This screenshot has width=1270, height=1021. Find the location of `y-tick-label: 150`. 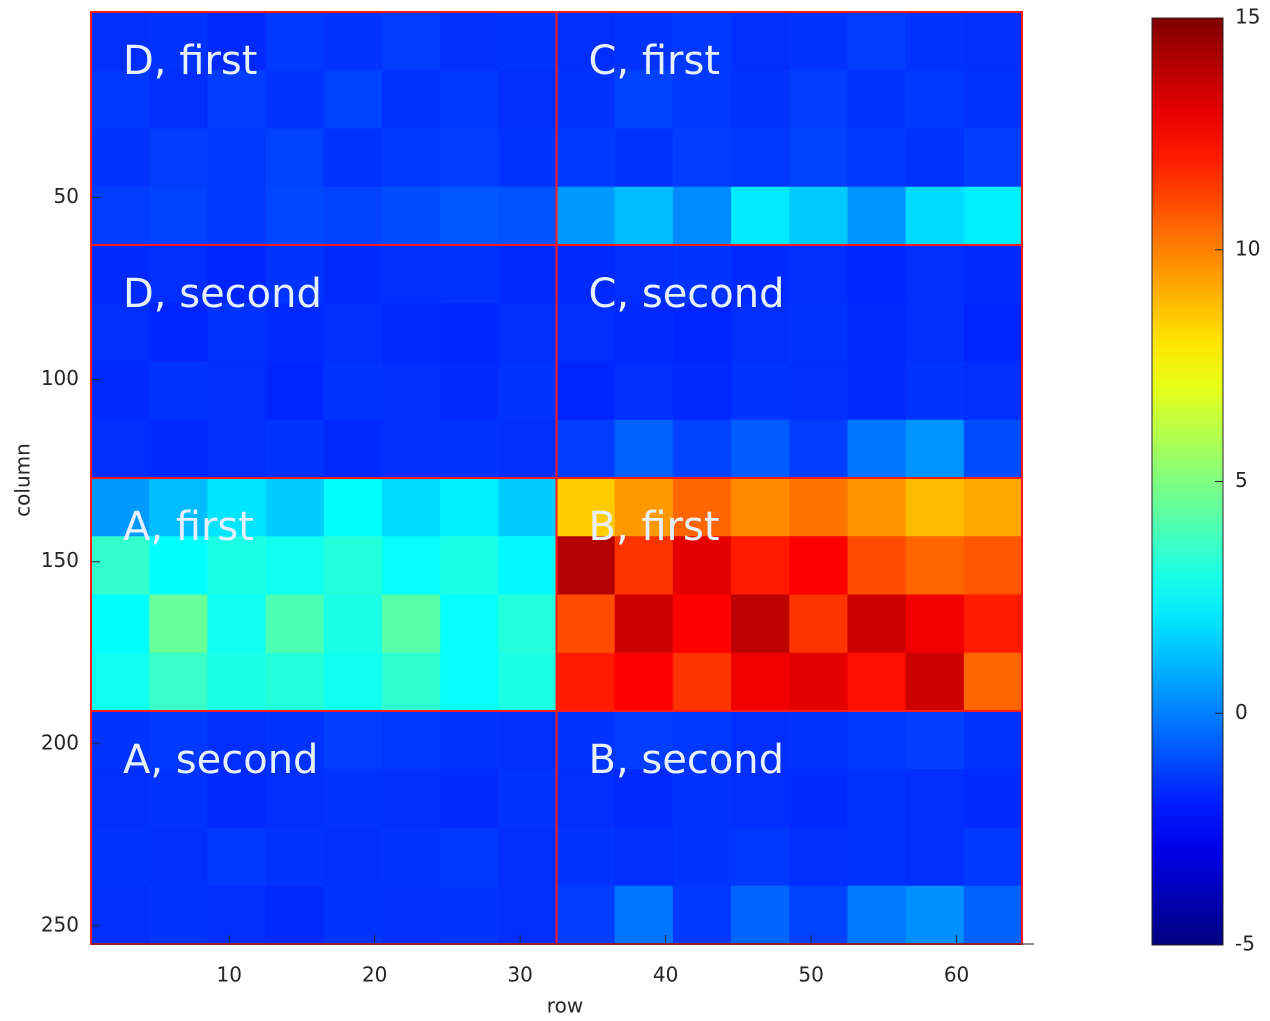

y-tick-label: 150 is located at coordinates (60, 560).